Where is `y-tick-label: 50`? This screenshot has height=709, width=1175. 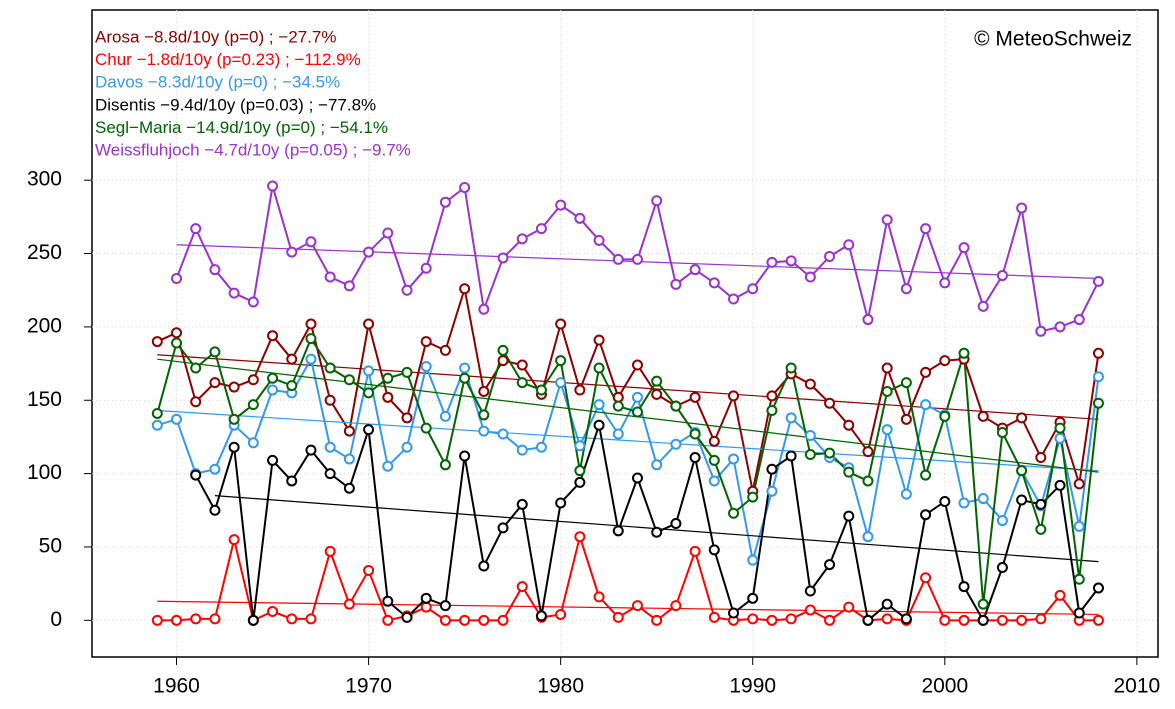
y-tick-label: 50 is located at coordinates (50, 546).